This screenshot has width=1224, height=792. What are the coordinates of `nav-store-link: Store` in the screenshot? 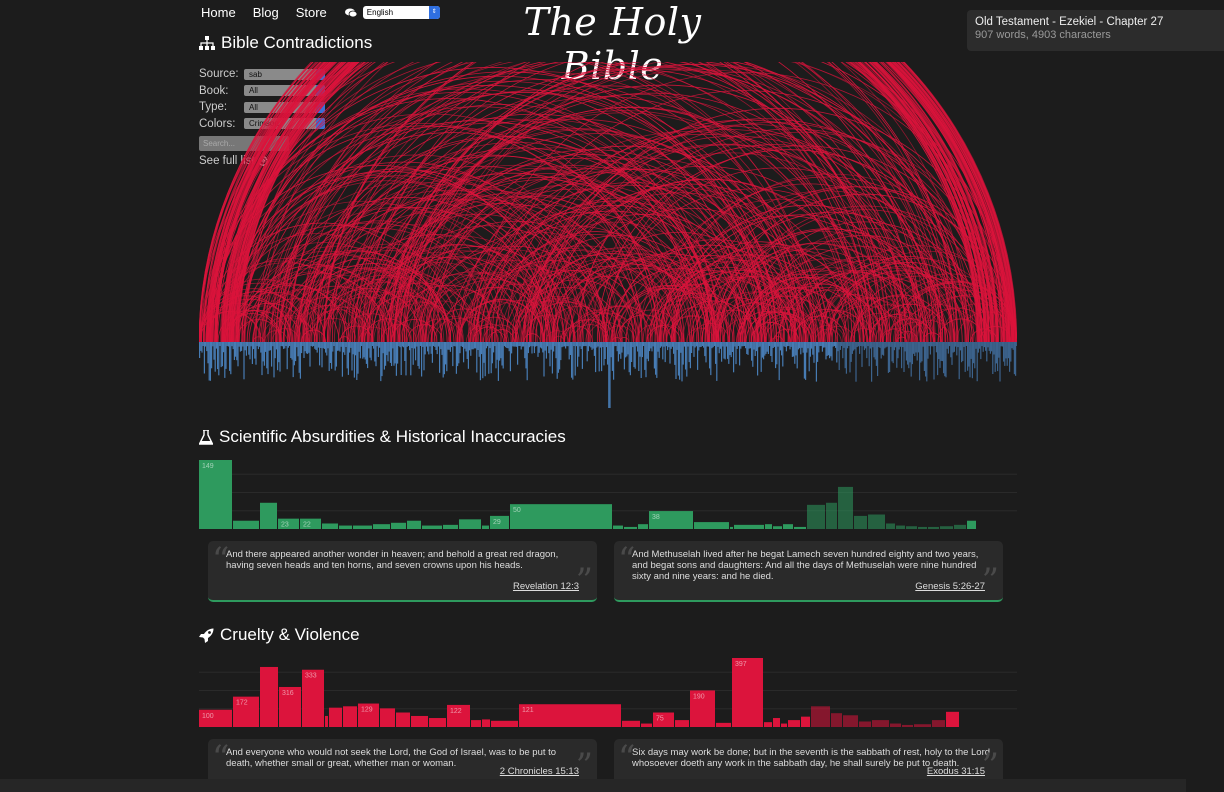 It's located at (311, 12).